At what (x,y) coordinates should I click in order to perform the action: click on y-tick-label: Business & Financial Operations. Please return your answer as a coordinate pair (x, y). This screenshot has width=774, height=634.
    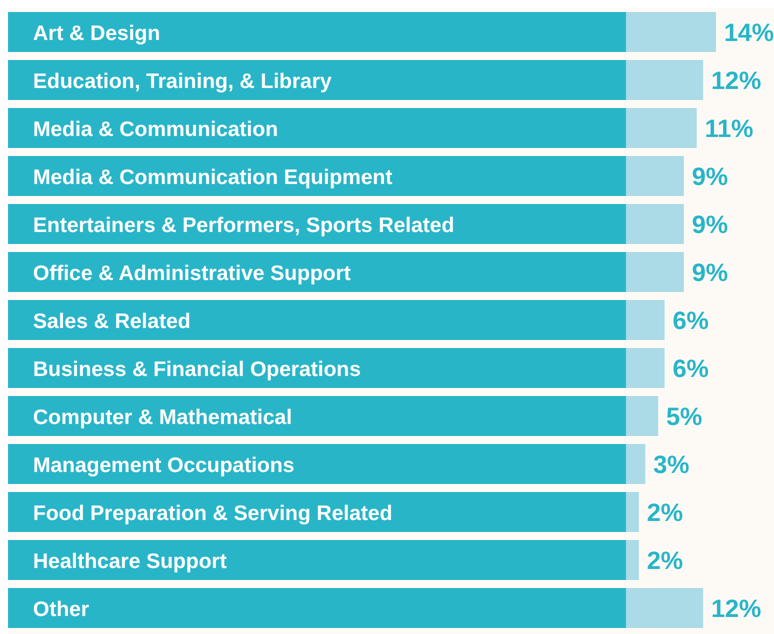
    Looking at the image, I should click on (197, 369).